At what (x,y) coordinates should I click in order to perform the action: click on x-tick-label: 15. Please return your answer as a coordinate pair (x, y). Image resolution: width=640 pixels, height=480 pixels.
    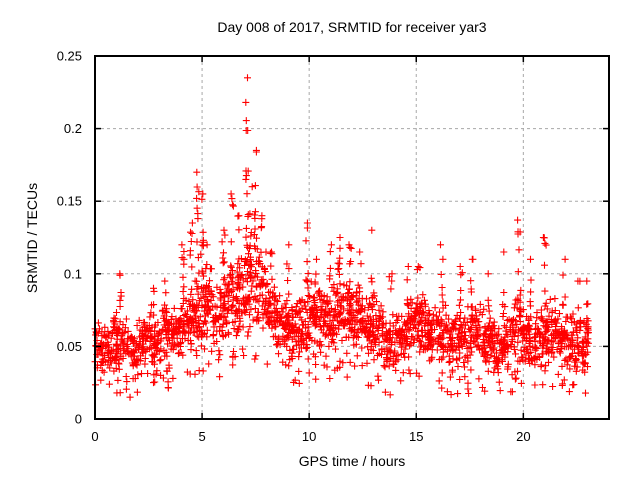
    Looking at the image, I should click on (416, 436).